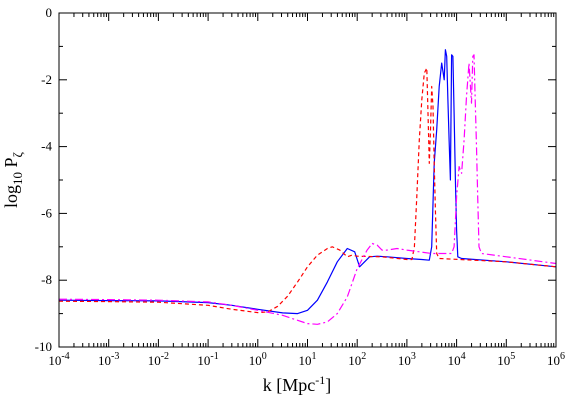 This screenshot has width=581, height=406. I want to click on x-tick-label: 10¹, so click(308, 359).